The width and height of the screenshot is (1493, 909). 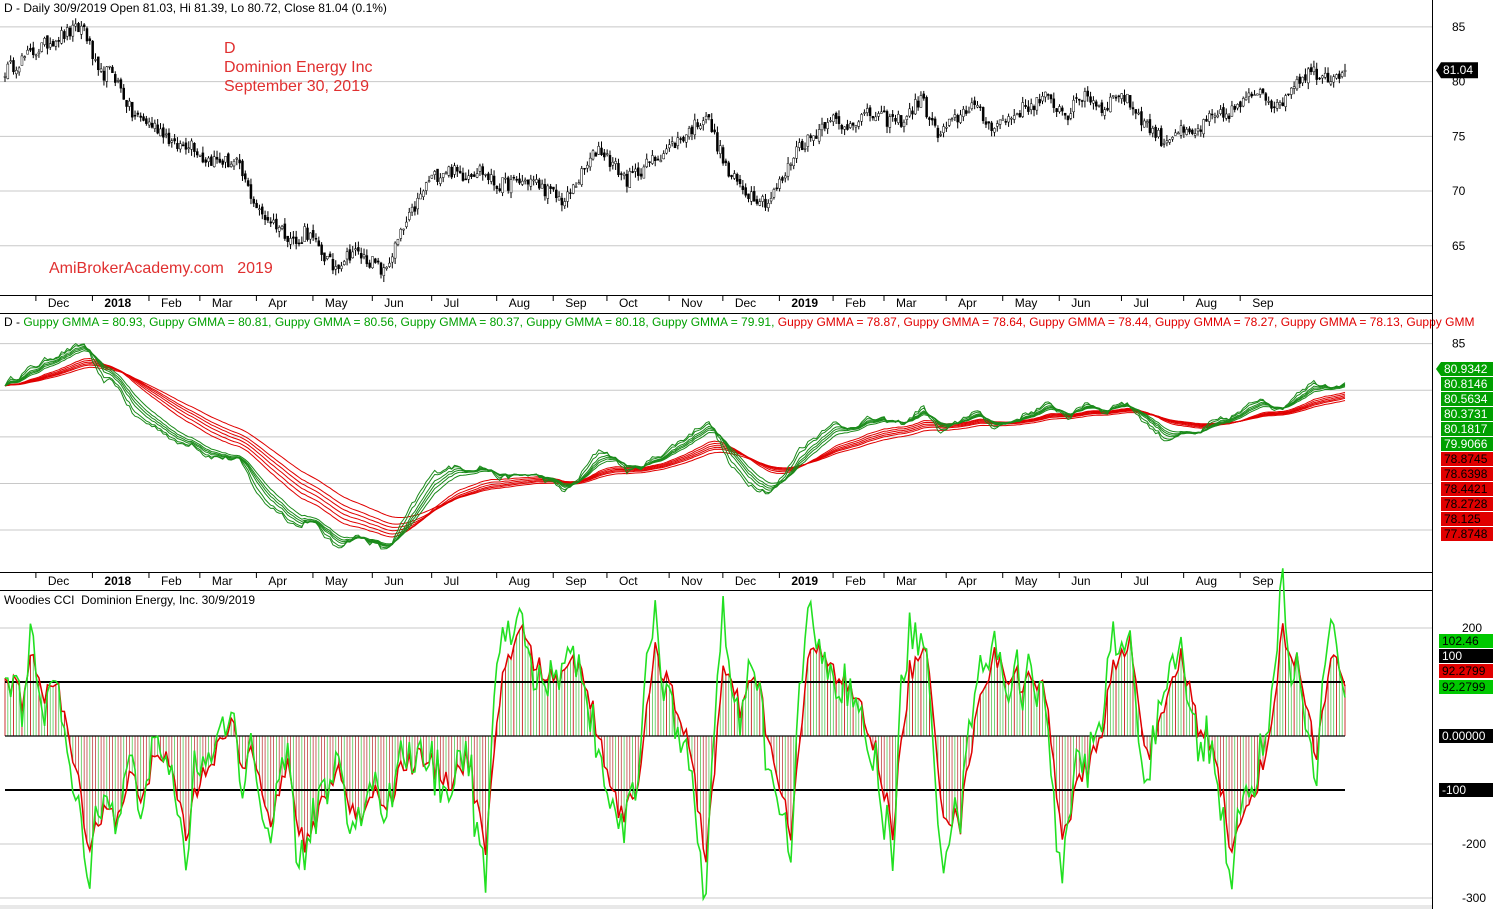 I want to click on cci-level-badge: 0.00000, so click(x=1464, y=736).